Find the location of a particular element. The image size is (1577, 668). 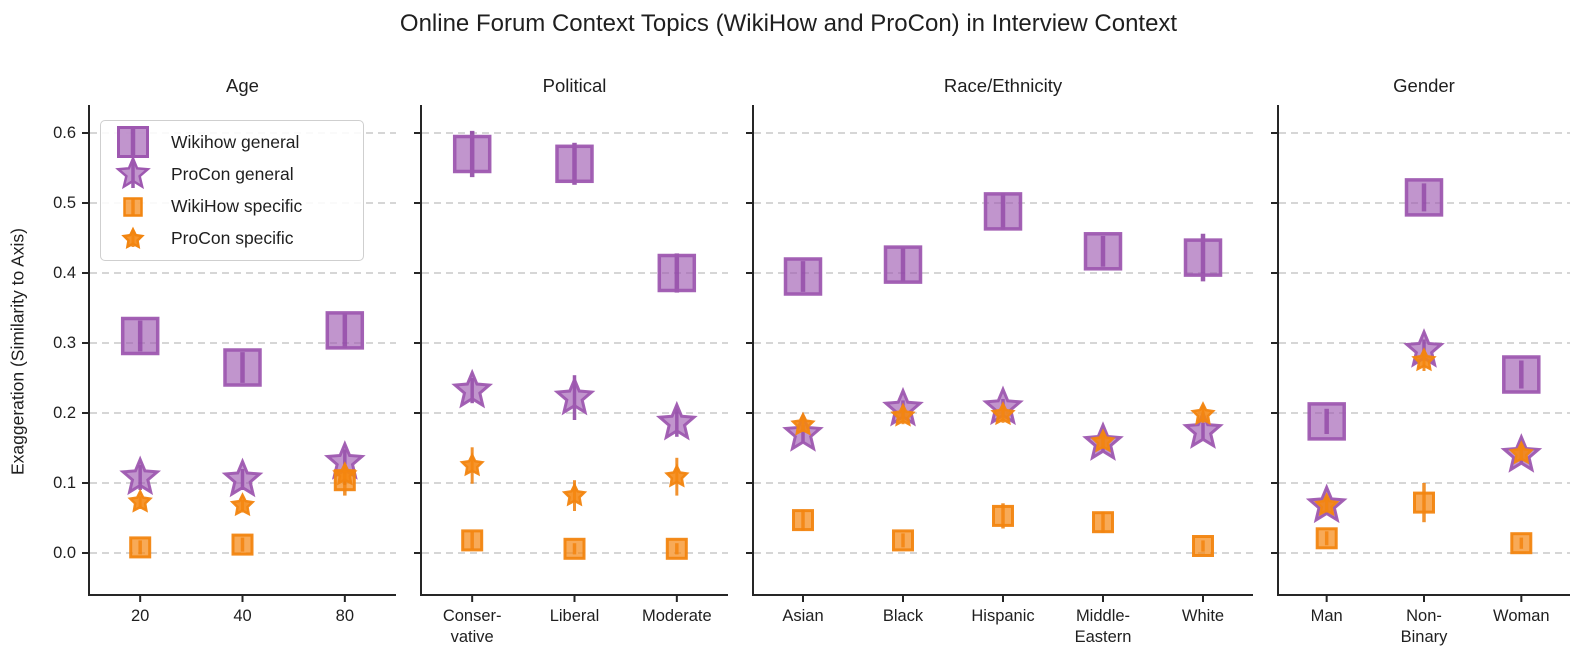

x-tick-label: Hispanic is located at coordinates (1002, 616).